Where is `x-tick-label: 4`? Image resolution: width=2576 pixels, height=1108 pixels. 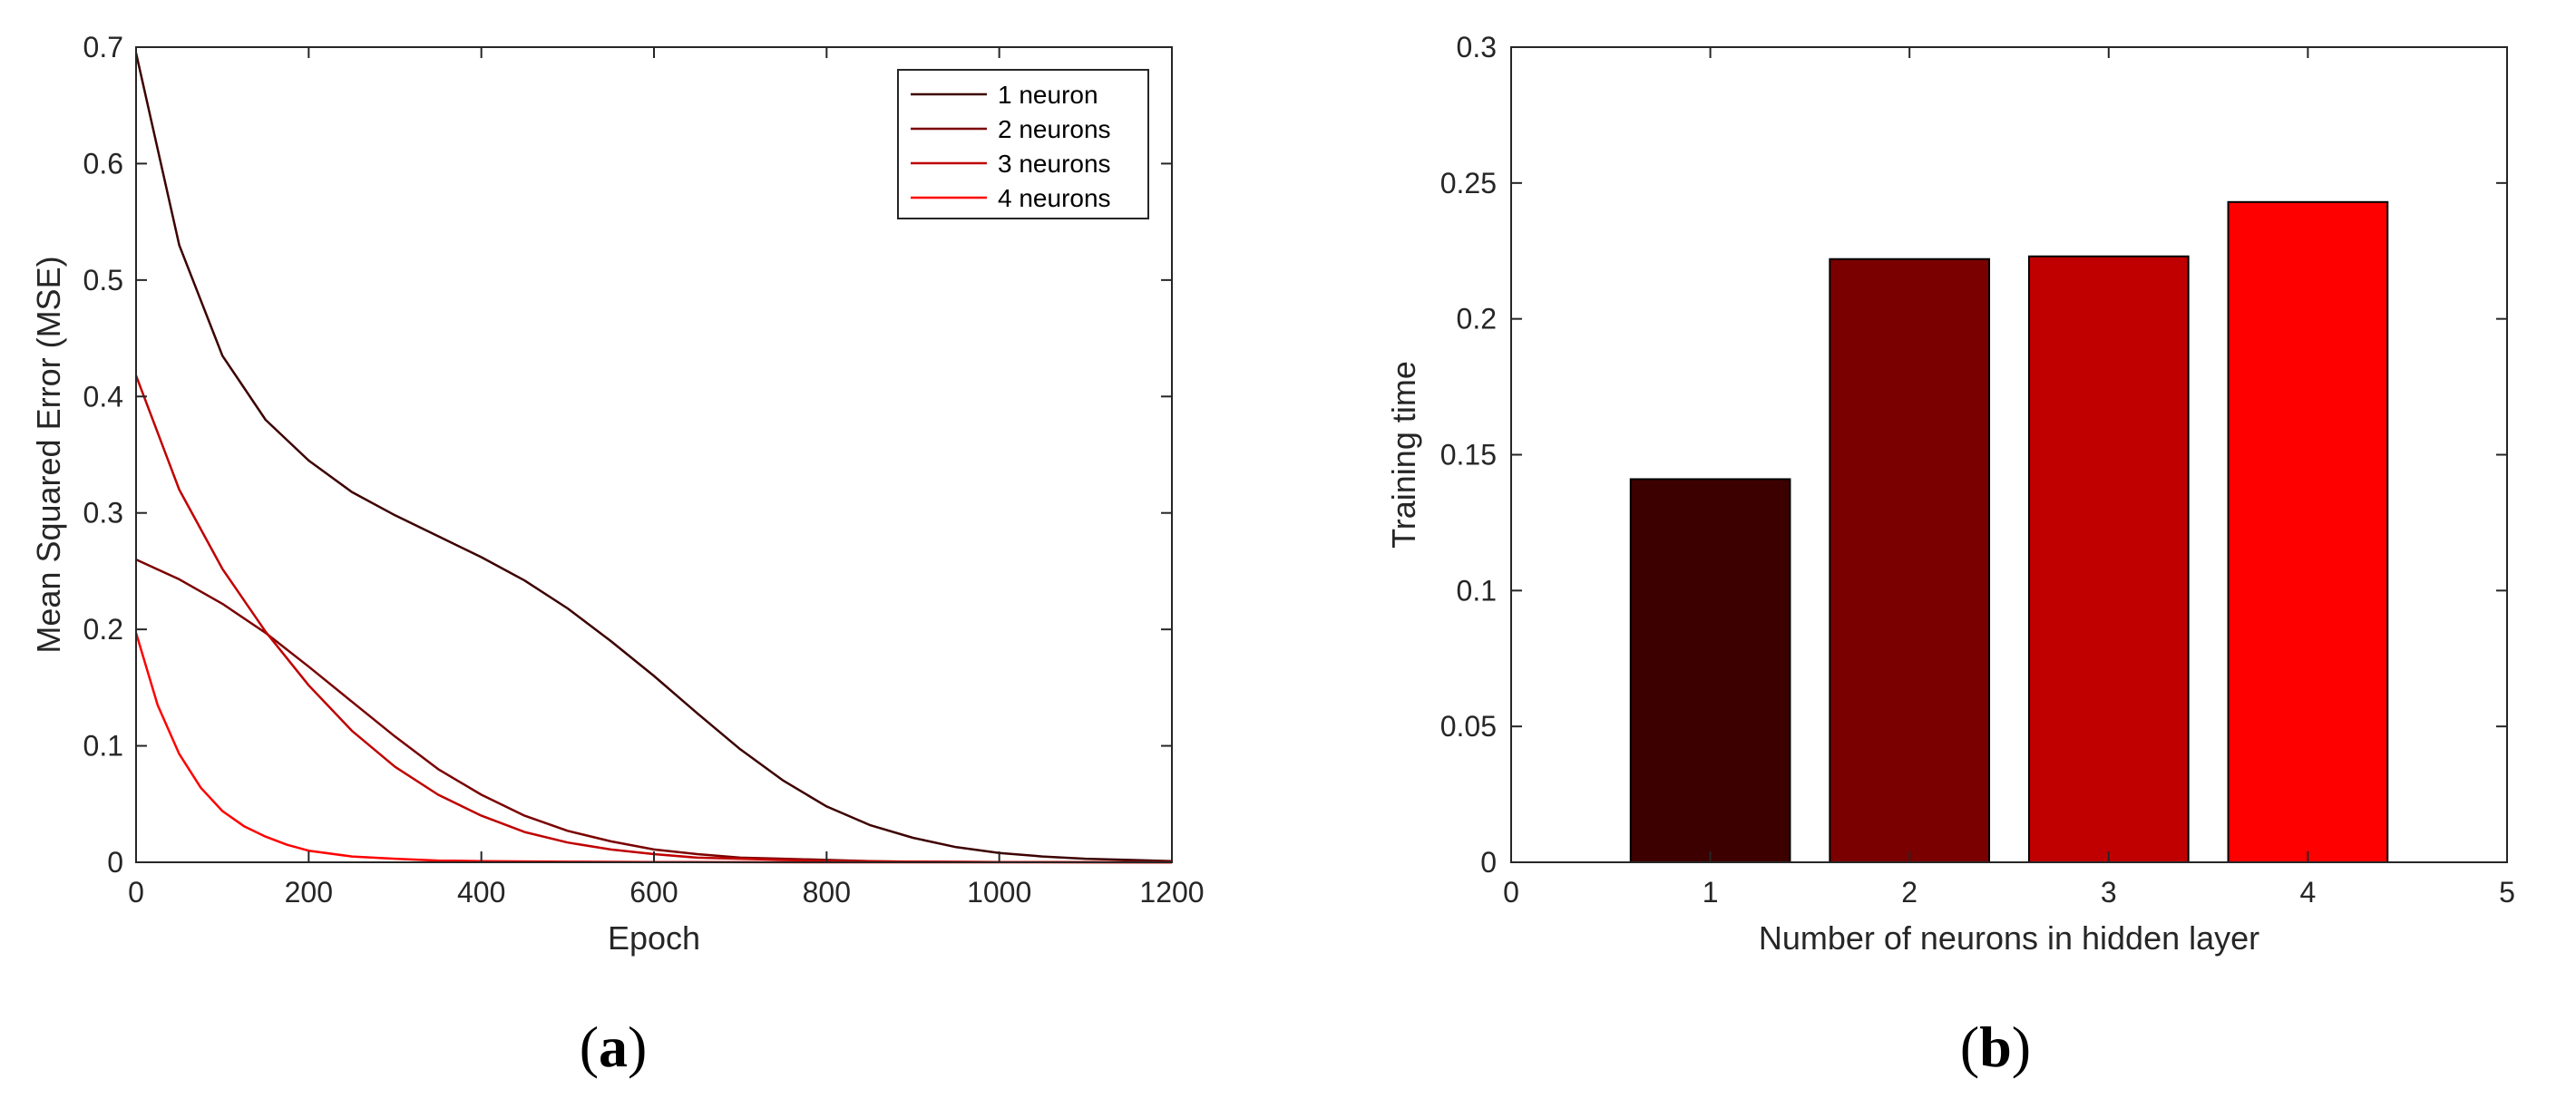
x-tick-label: 4 is located at coordinates (2308, 892).